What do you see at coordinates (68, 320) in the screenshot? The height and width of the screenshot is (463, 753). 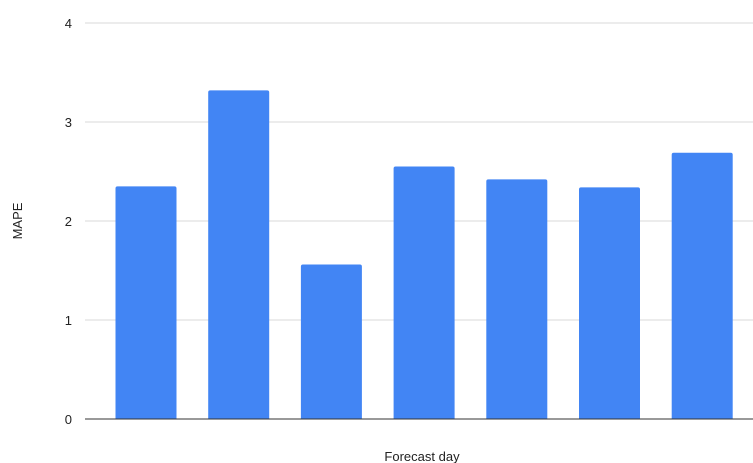 I see `y-tick-label: 1` at bounding box center [68, 320].